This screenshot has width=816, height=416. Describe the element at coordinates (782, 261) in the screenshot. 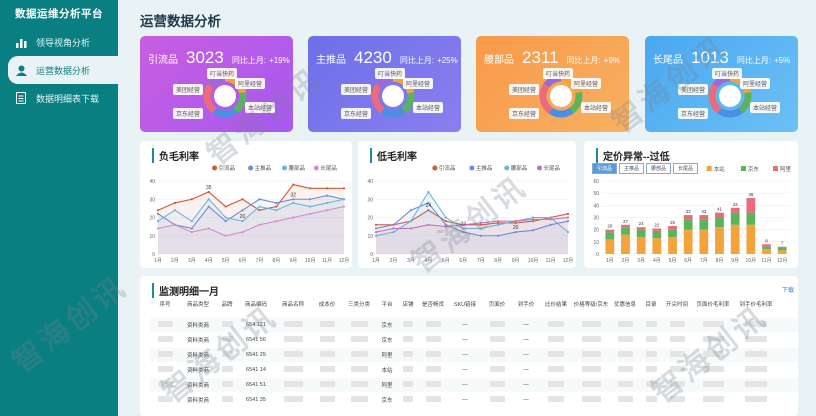

I see `x-tick-label: 12月` at that location.